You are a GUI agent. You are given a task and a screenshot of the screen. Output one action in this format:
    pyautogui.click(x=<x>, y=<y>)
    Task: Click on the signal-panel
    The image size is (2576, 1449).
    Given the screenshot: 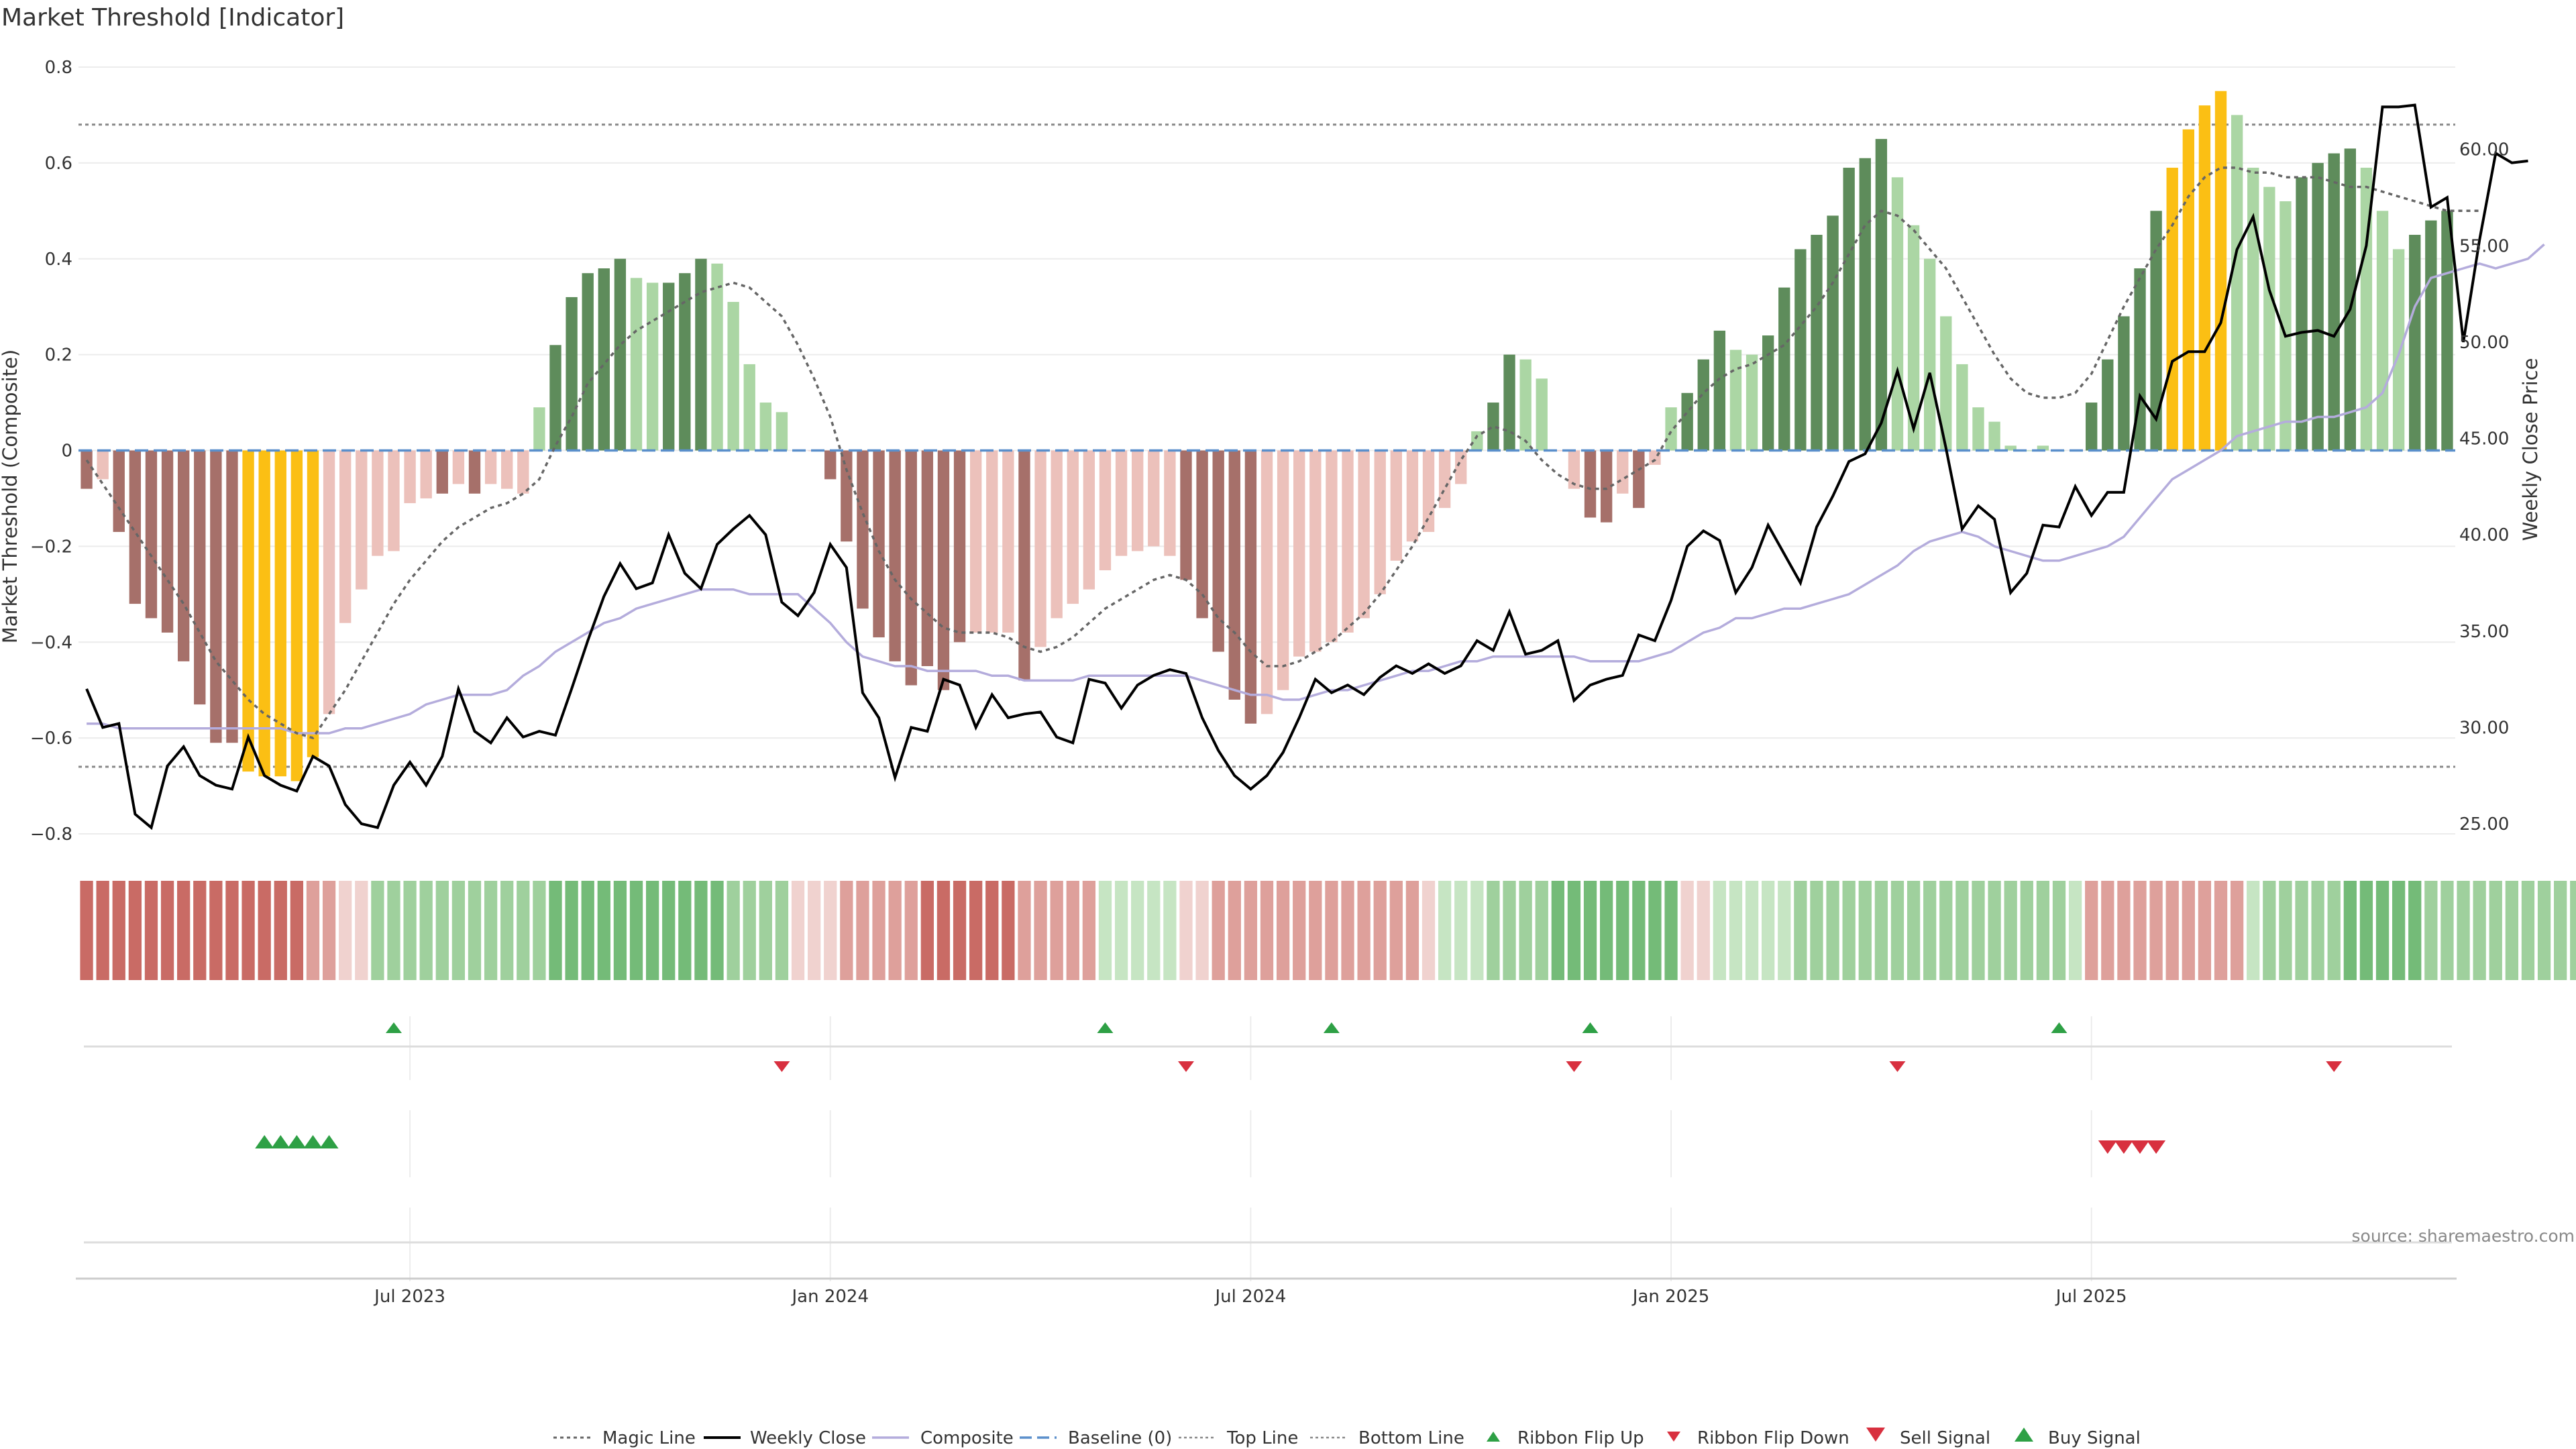 What is the action you would take?
    pyautogui.click(x=1268, y=1189)
    